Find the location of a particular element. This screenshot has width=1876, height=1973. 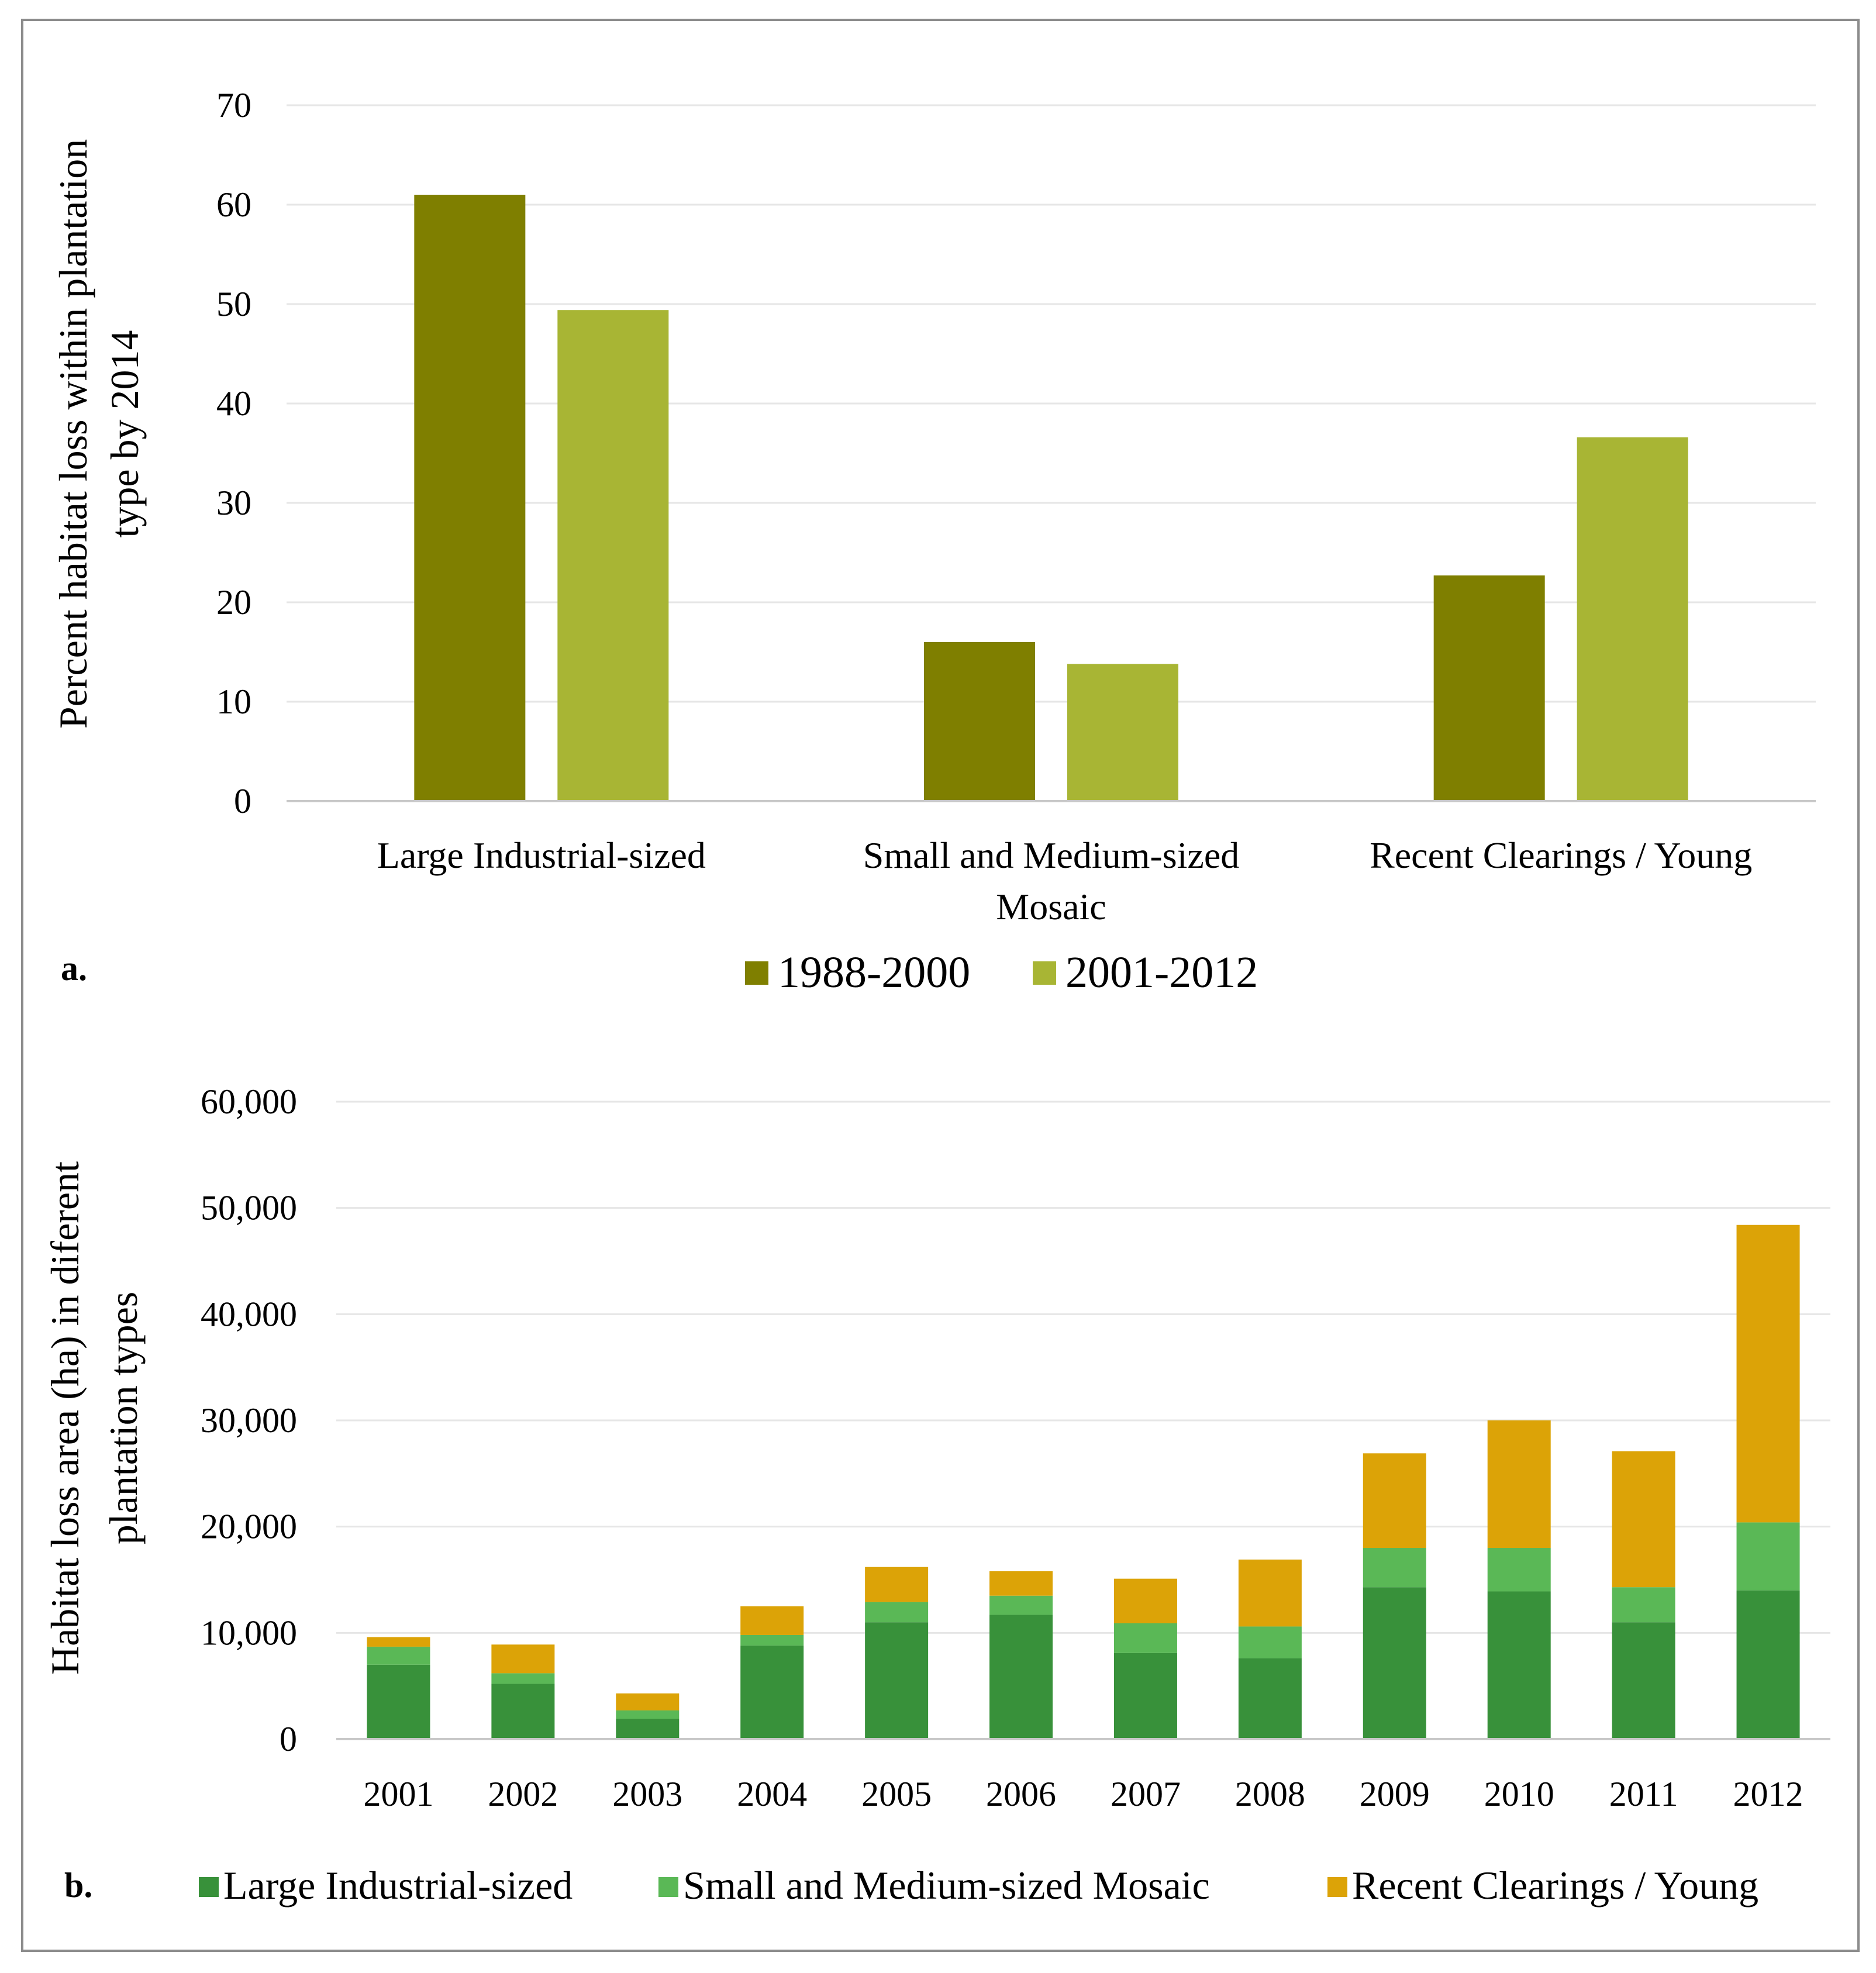

chart-b-panel-label: b. is located at coordinates (78, 1886).